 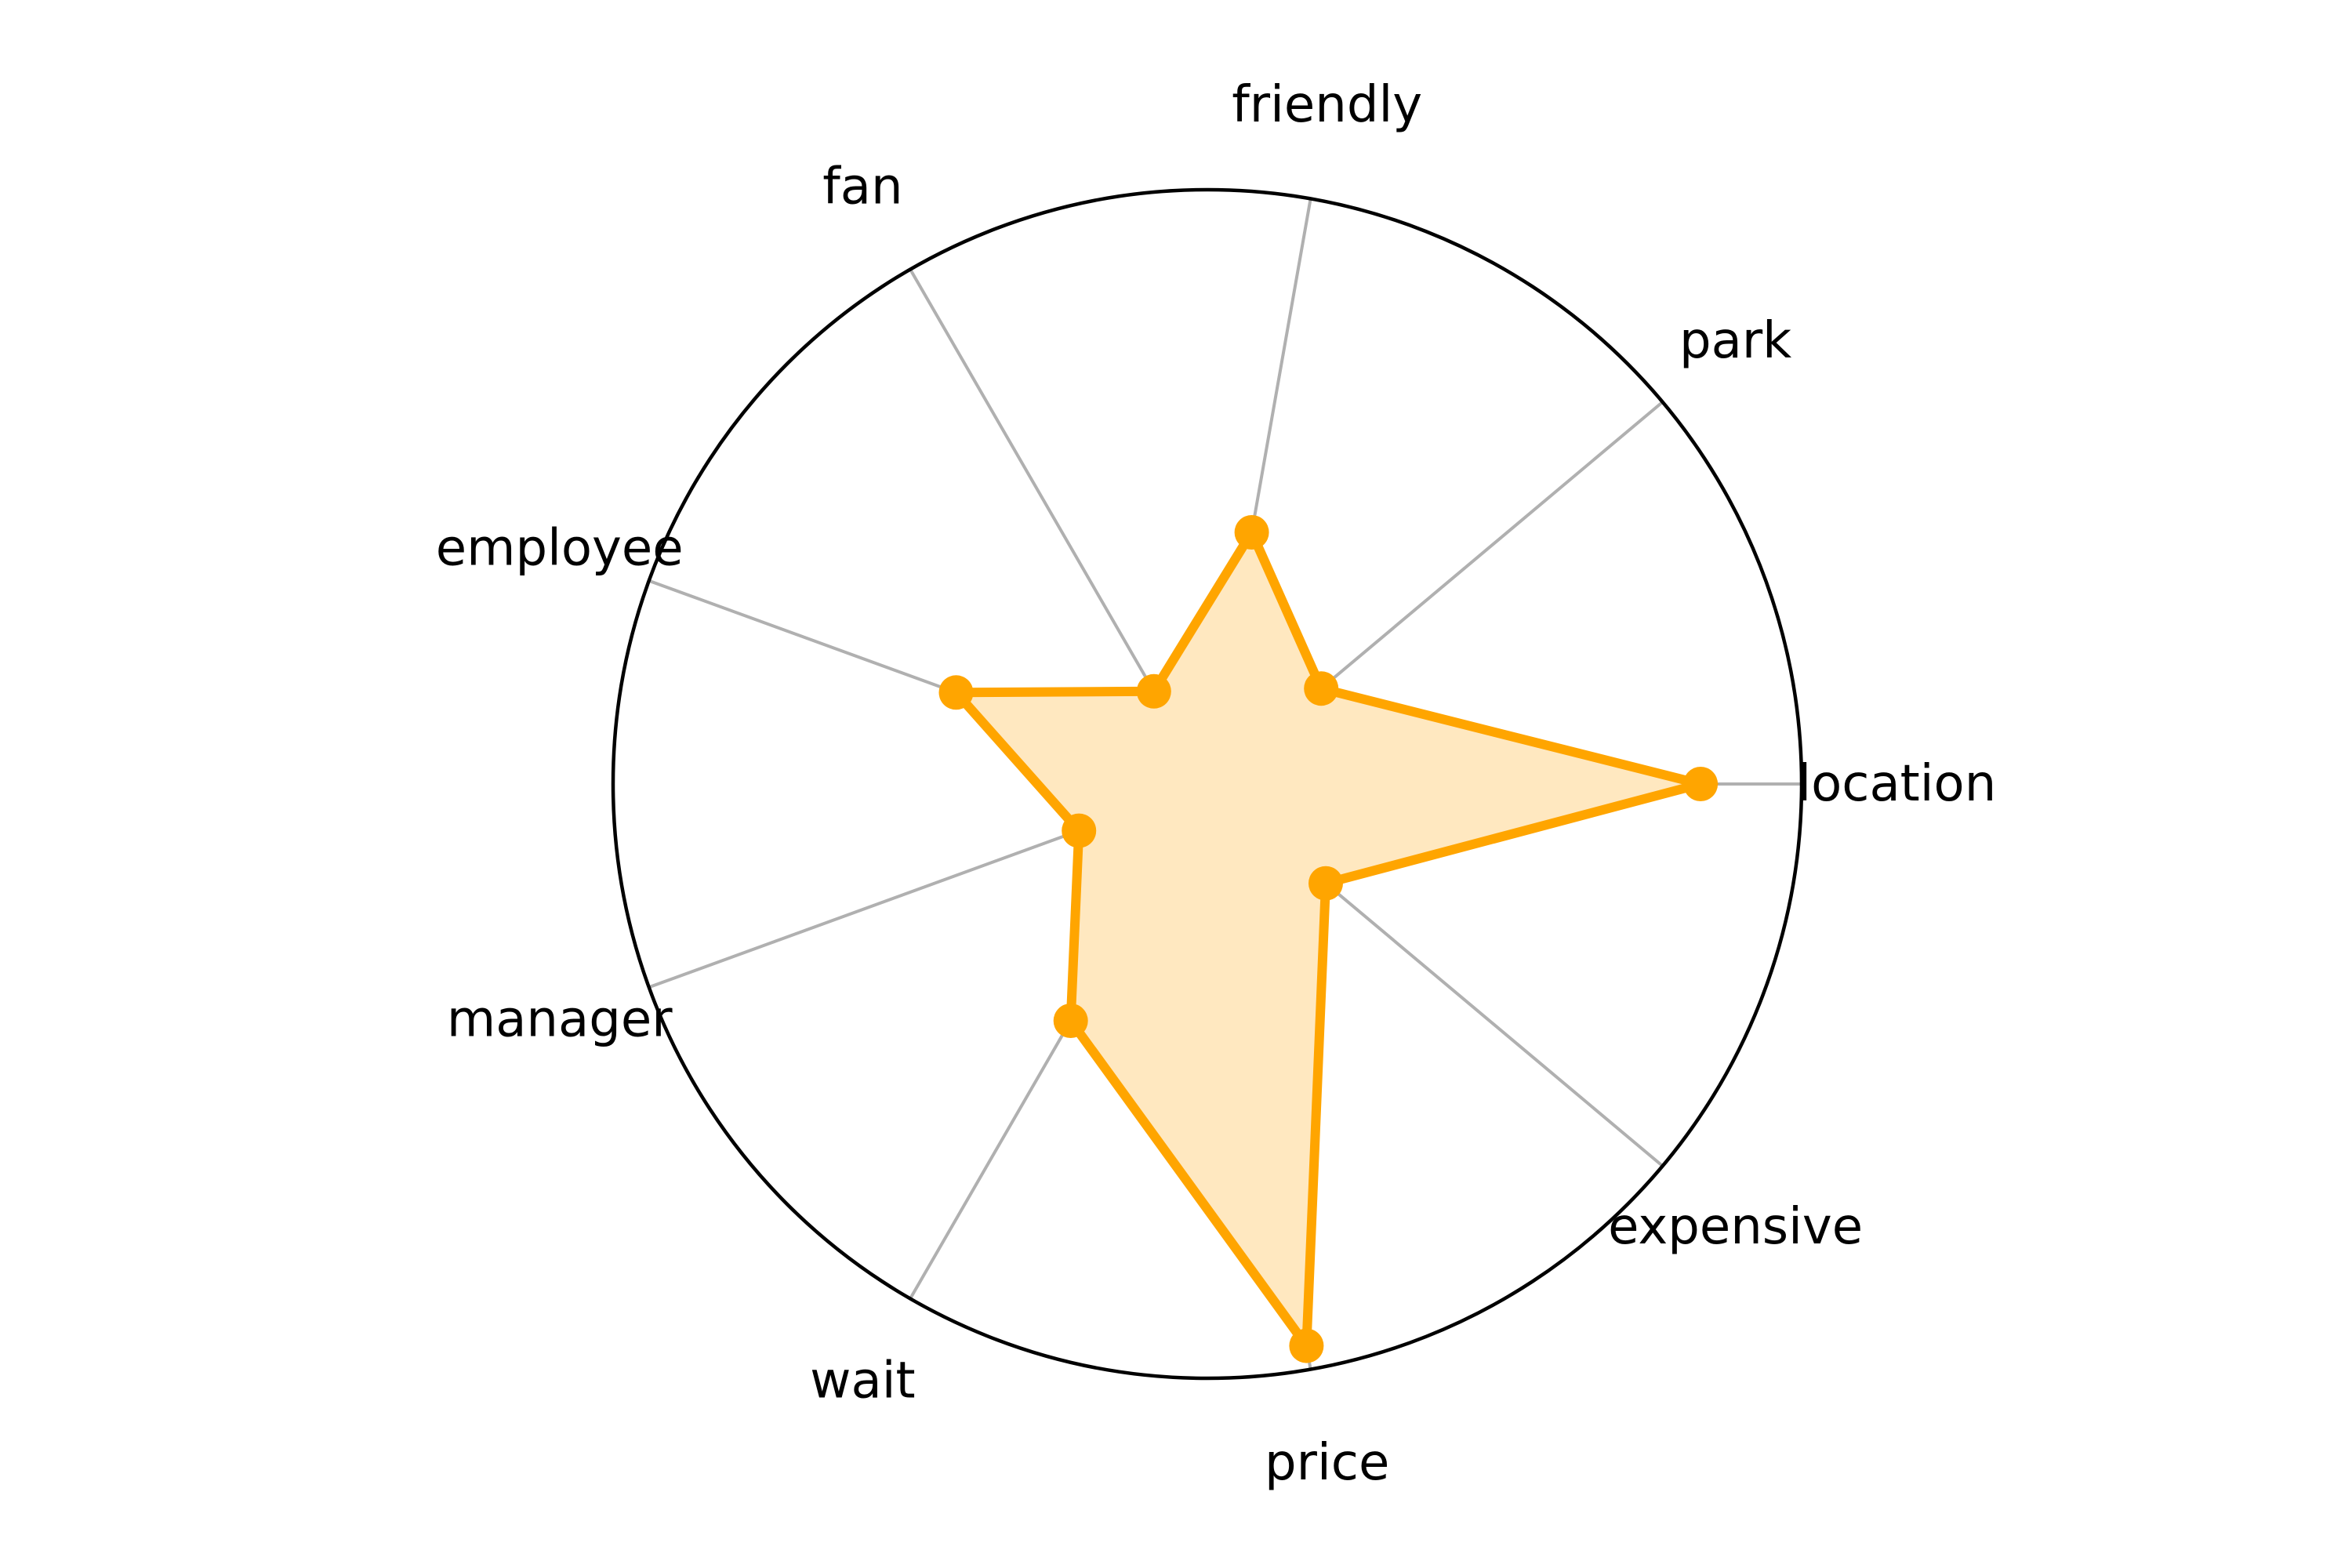 What do you see at coordinates (1079, 830) in the screenshot?
I see `data-point-manager` at bounding box center [1079, 830].